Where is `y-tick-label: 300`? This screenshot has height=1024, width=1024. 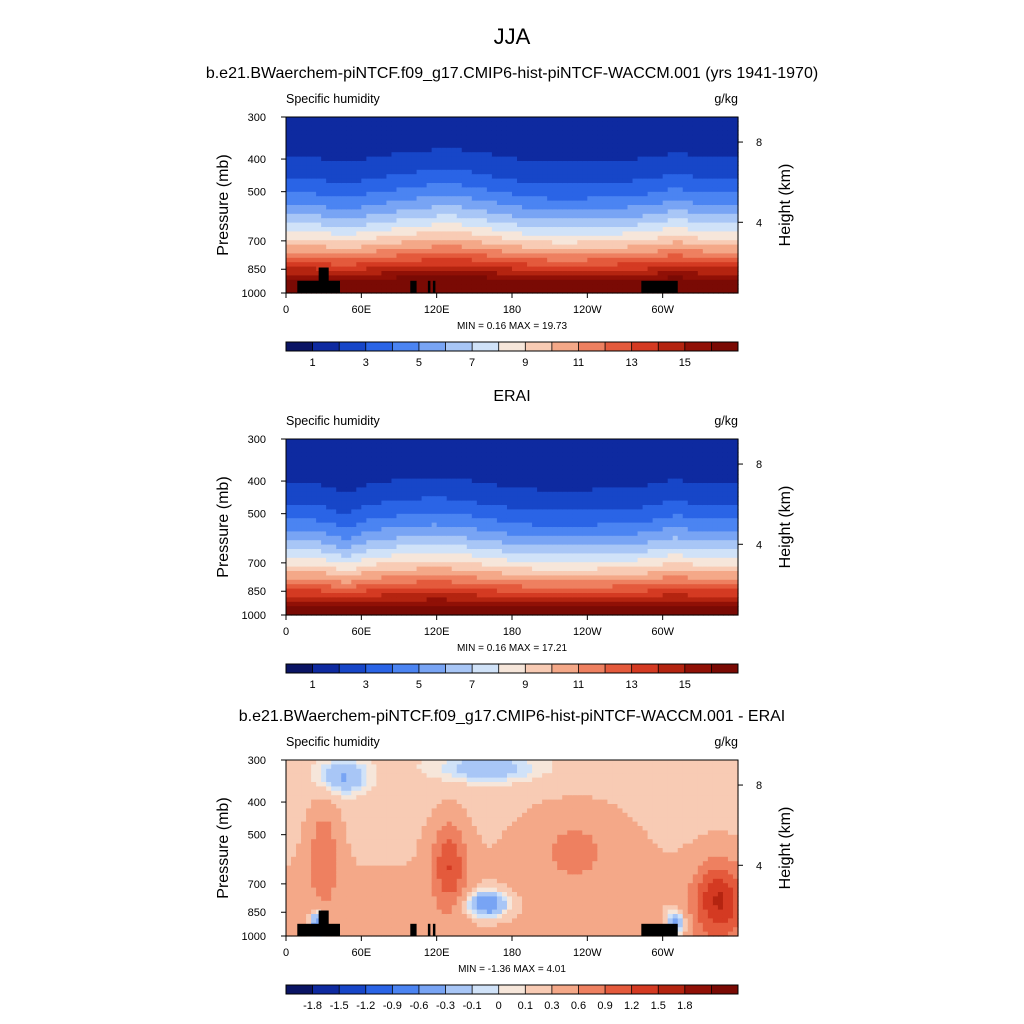
y-tick-label: 300 is located at coordinates (257, 118).